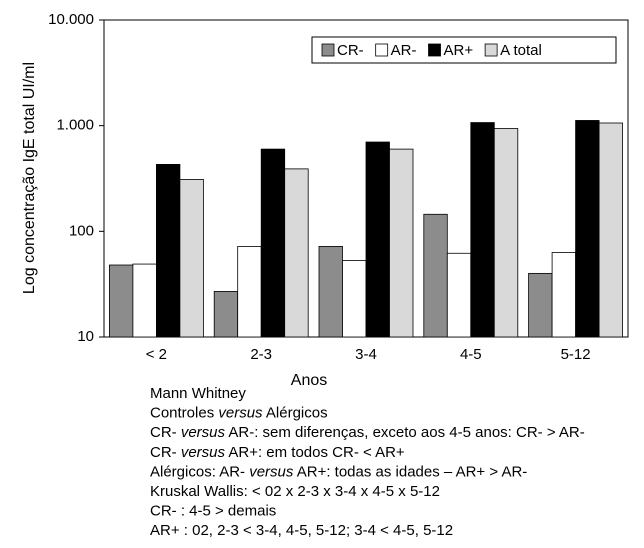  Describe the element at coordinates (309, 380) in the screenshot. I see `x-axis-title: Anos` at that location.